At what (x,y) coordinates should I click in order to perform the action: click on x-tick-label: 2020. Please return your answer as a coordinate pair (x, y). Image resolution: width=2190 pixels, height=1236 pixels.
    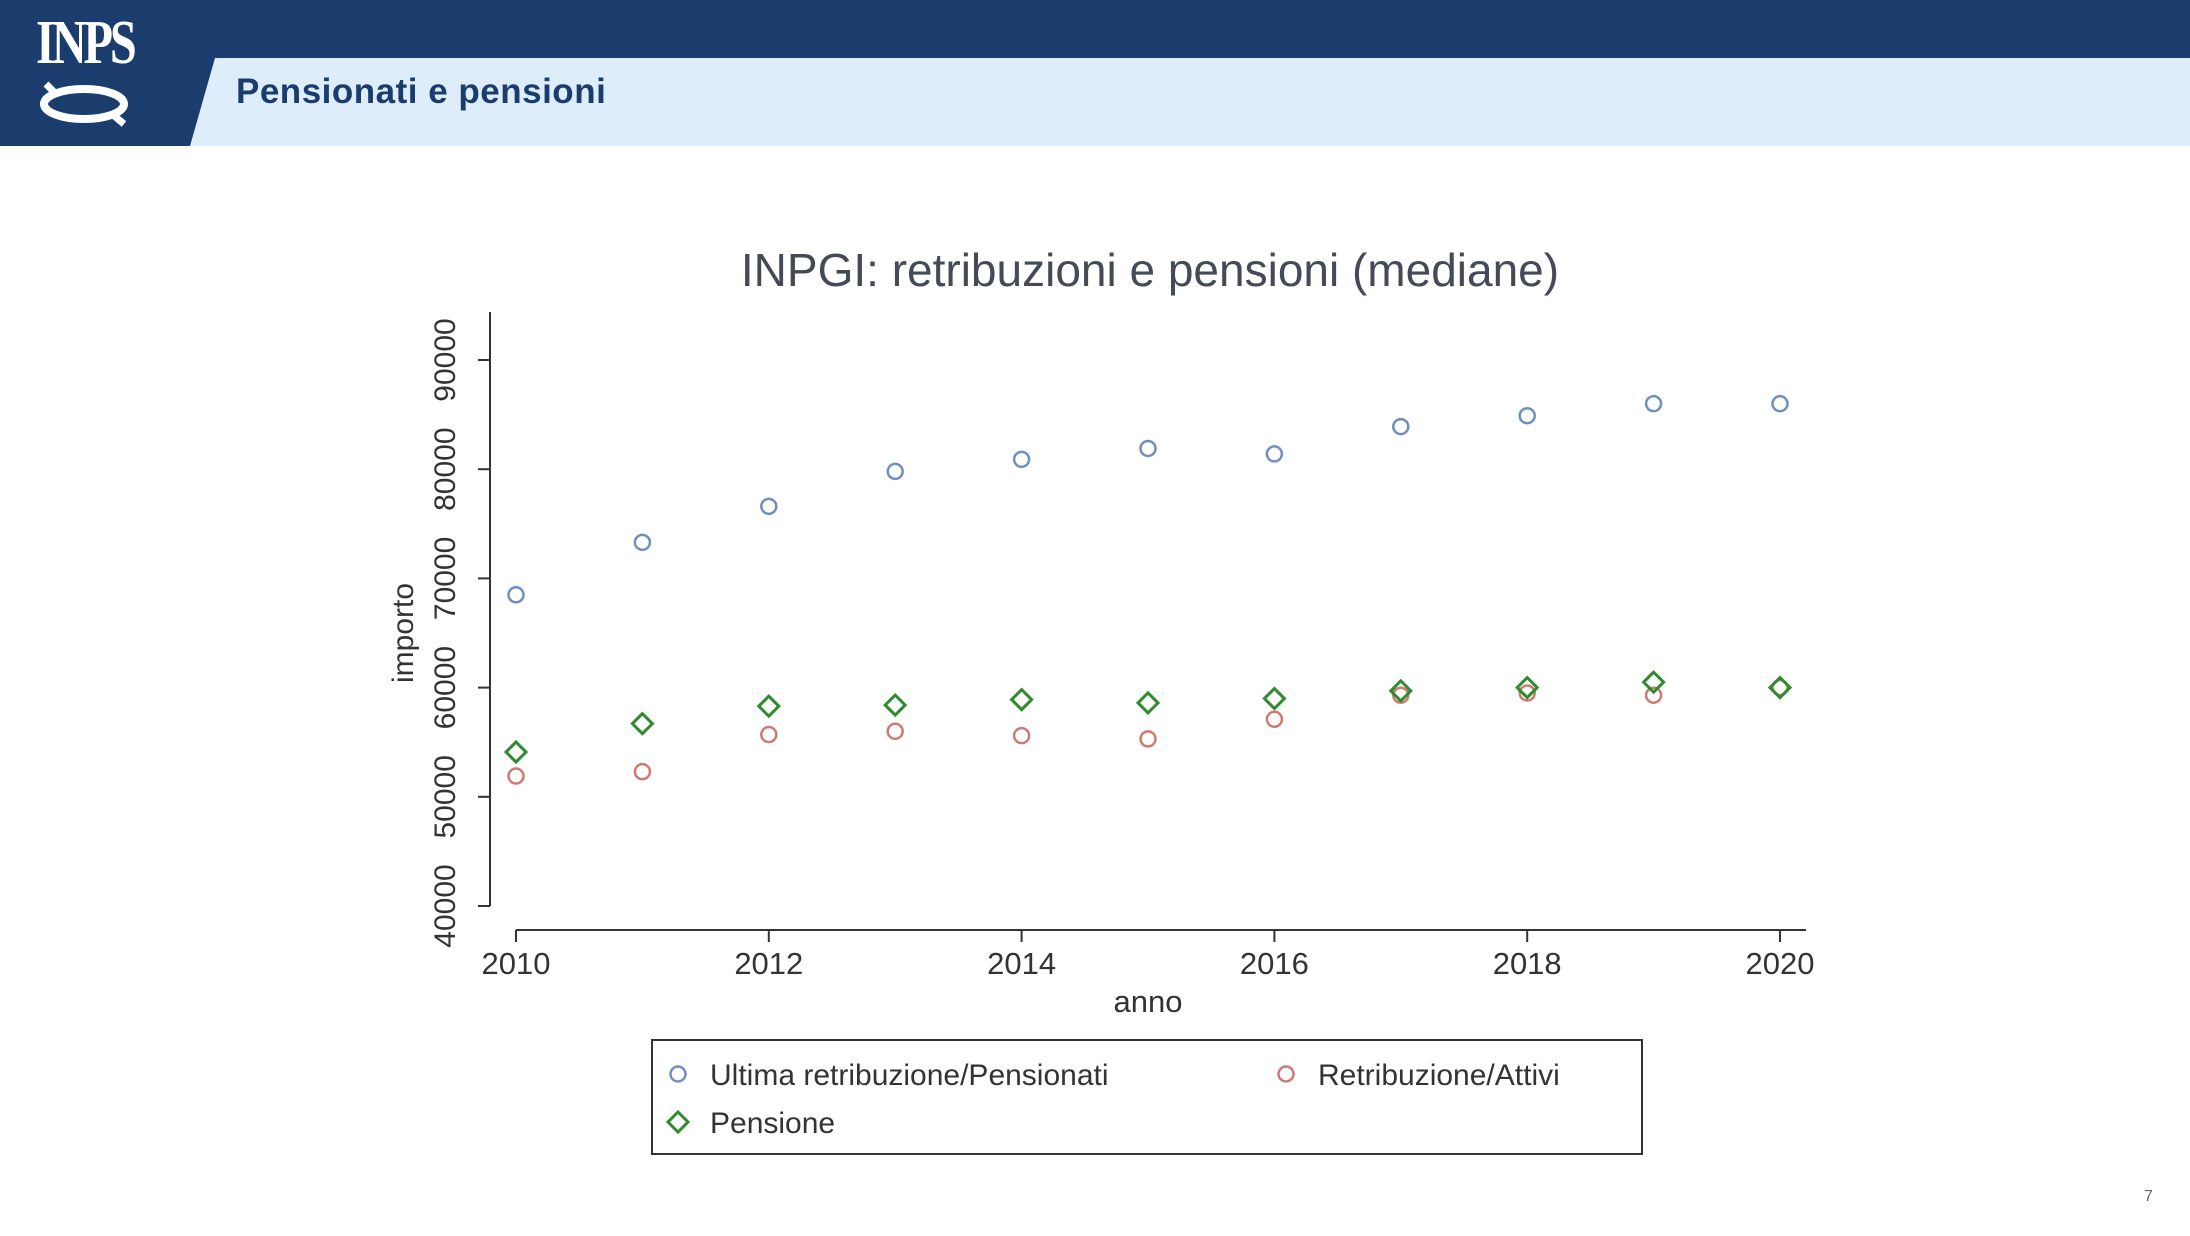
    Looking at the image, I should click on (1780, 963).